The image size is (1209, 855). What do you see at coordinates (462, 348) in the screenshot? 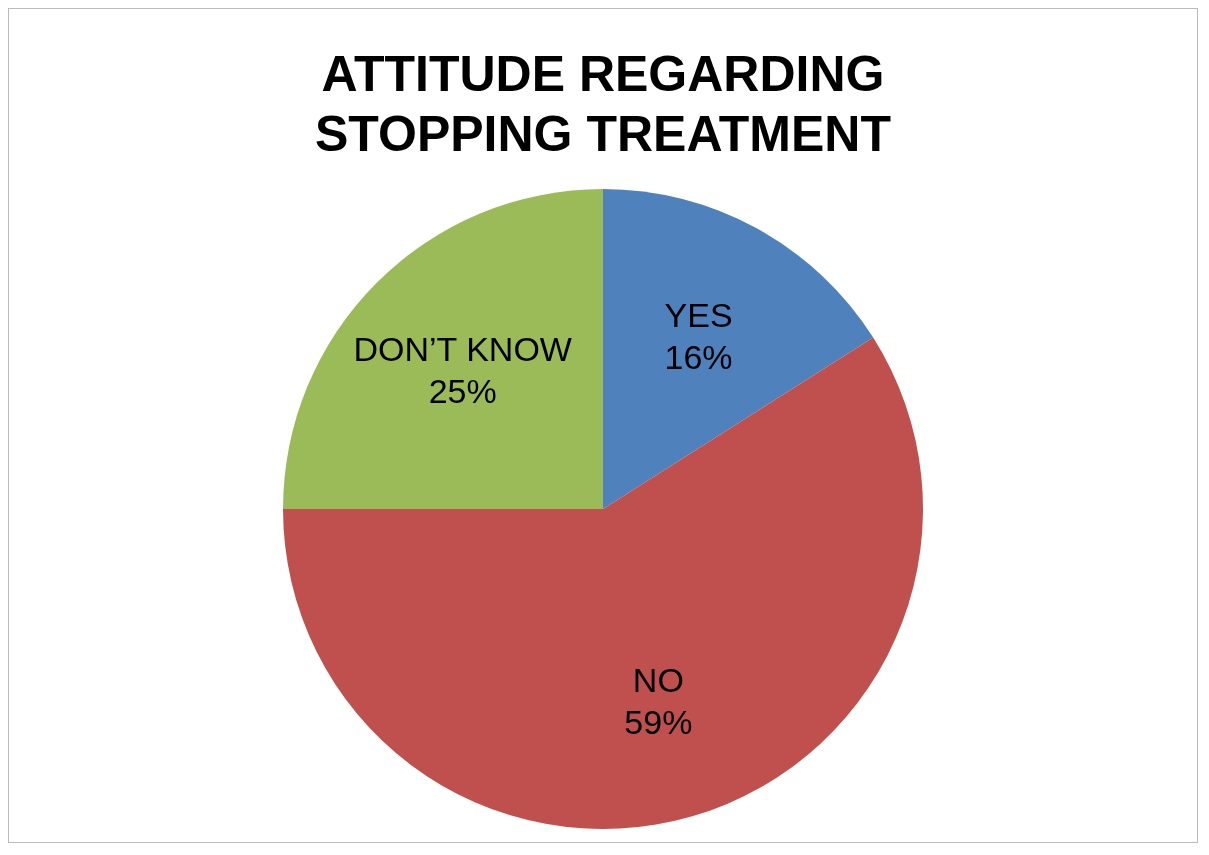
I see `slice-label: DON’T KNOW` at bounding box center [462, 348].